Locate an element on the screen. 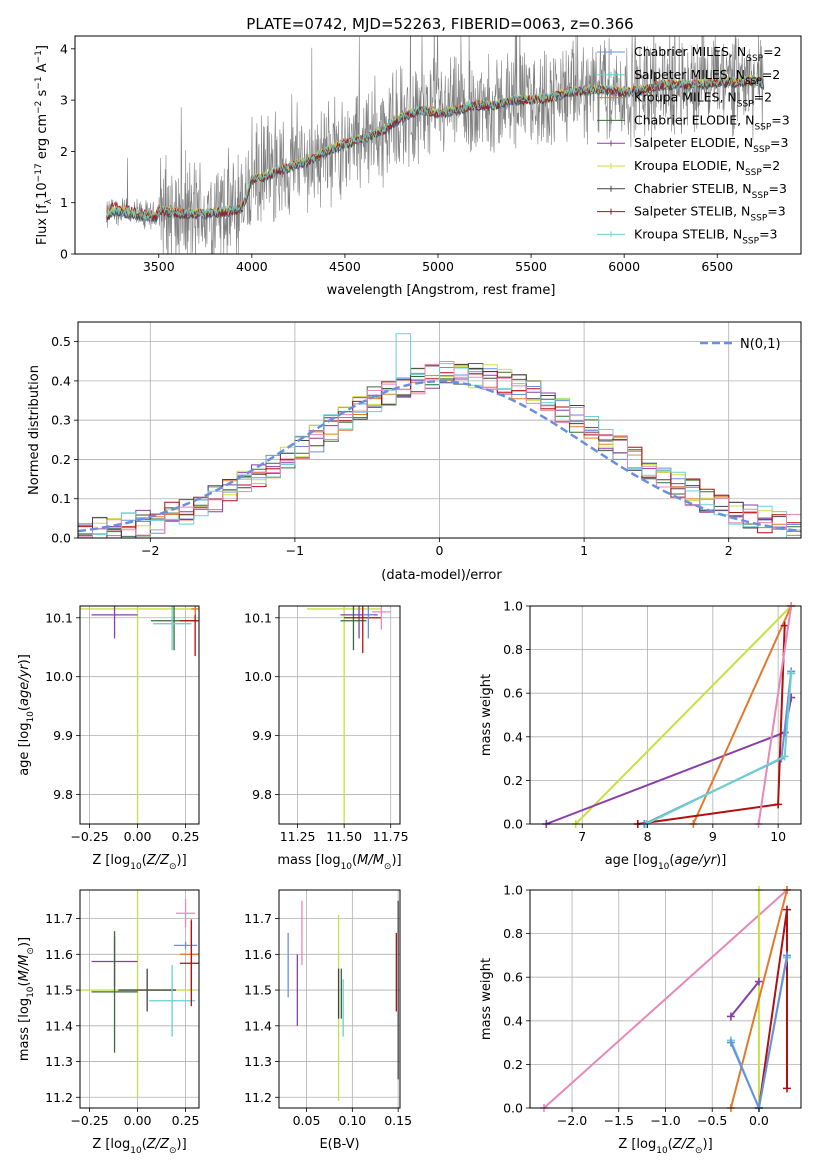 Image resolution: width=819 pixels, height=1170 pixels. y-tick-label: 9.9 is located at coordinates (262, 735).